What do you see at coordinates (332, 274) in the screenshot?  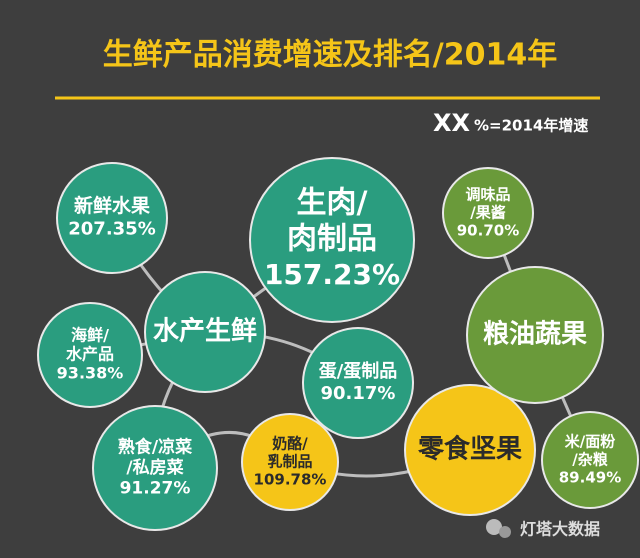 I see `bubble-value: 157.23%` at bounding box center [332, 274].